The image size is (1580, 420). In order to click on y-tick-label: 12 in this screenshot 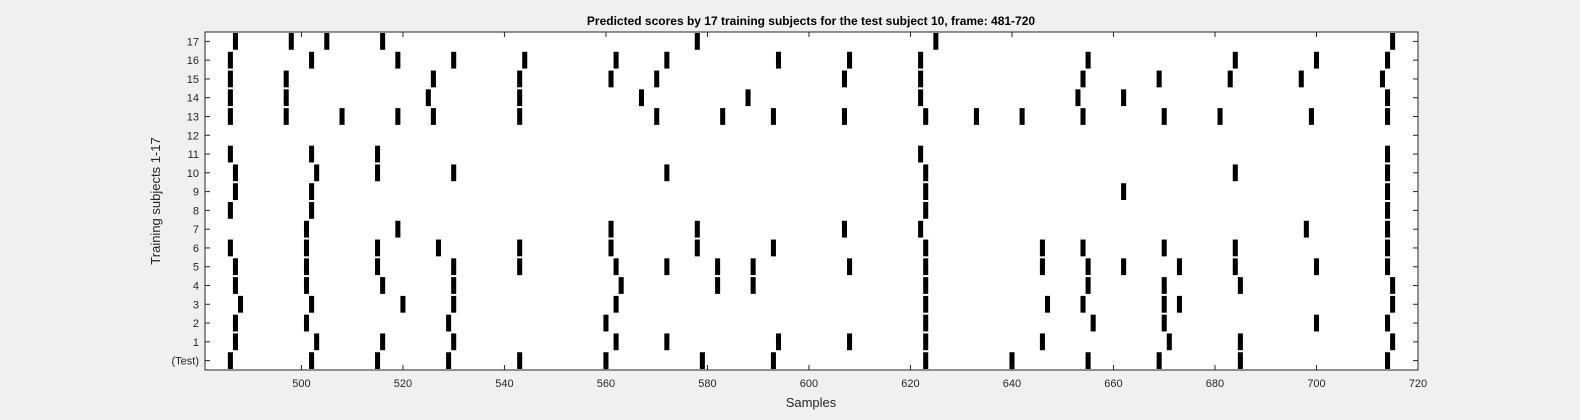, I will do `click(193, 136)`.